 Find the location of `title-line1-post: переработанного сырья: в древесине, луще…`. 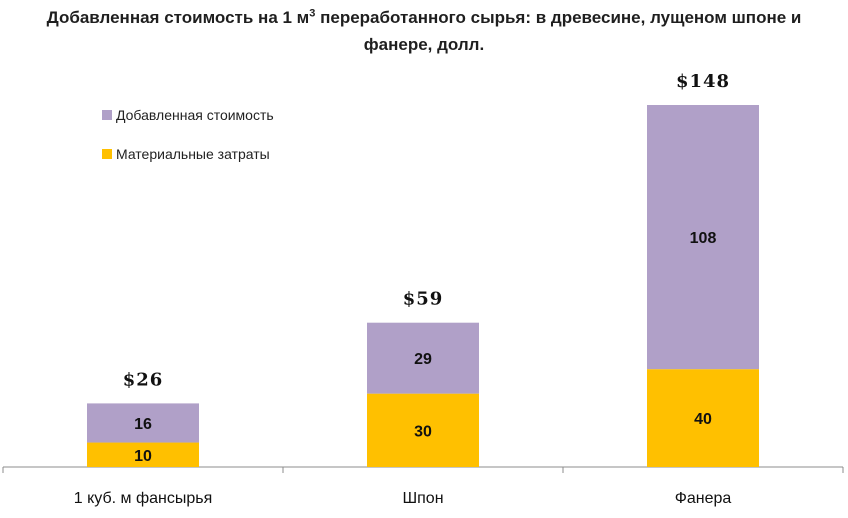

title-line1-post: переработанного сырья: в древесине, луще… is located at coordinates (558, 17).